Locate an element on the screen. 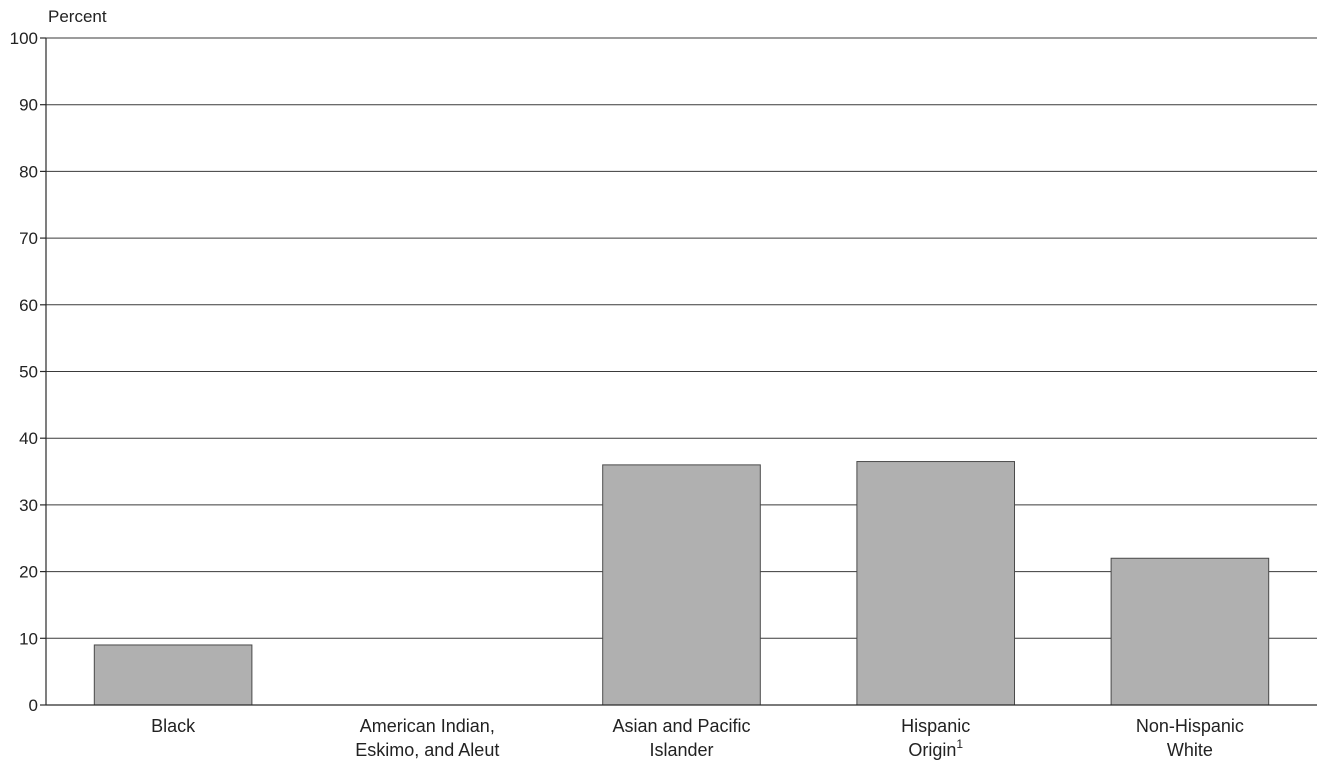 Image resolution: width=1319 pixels, height=771 pixels. y-tick-label: 80 is located at coordinates (28, 171).